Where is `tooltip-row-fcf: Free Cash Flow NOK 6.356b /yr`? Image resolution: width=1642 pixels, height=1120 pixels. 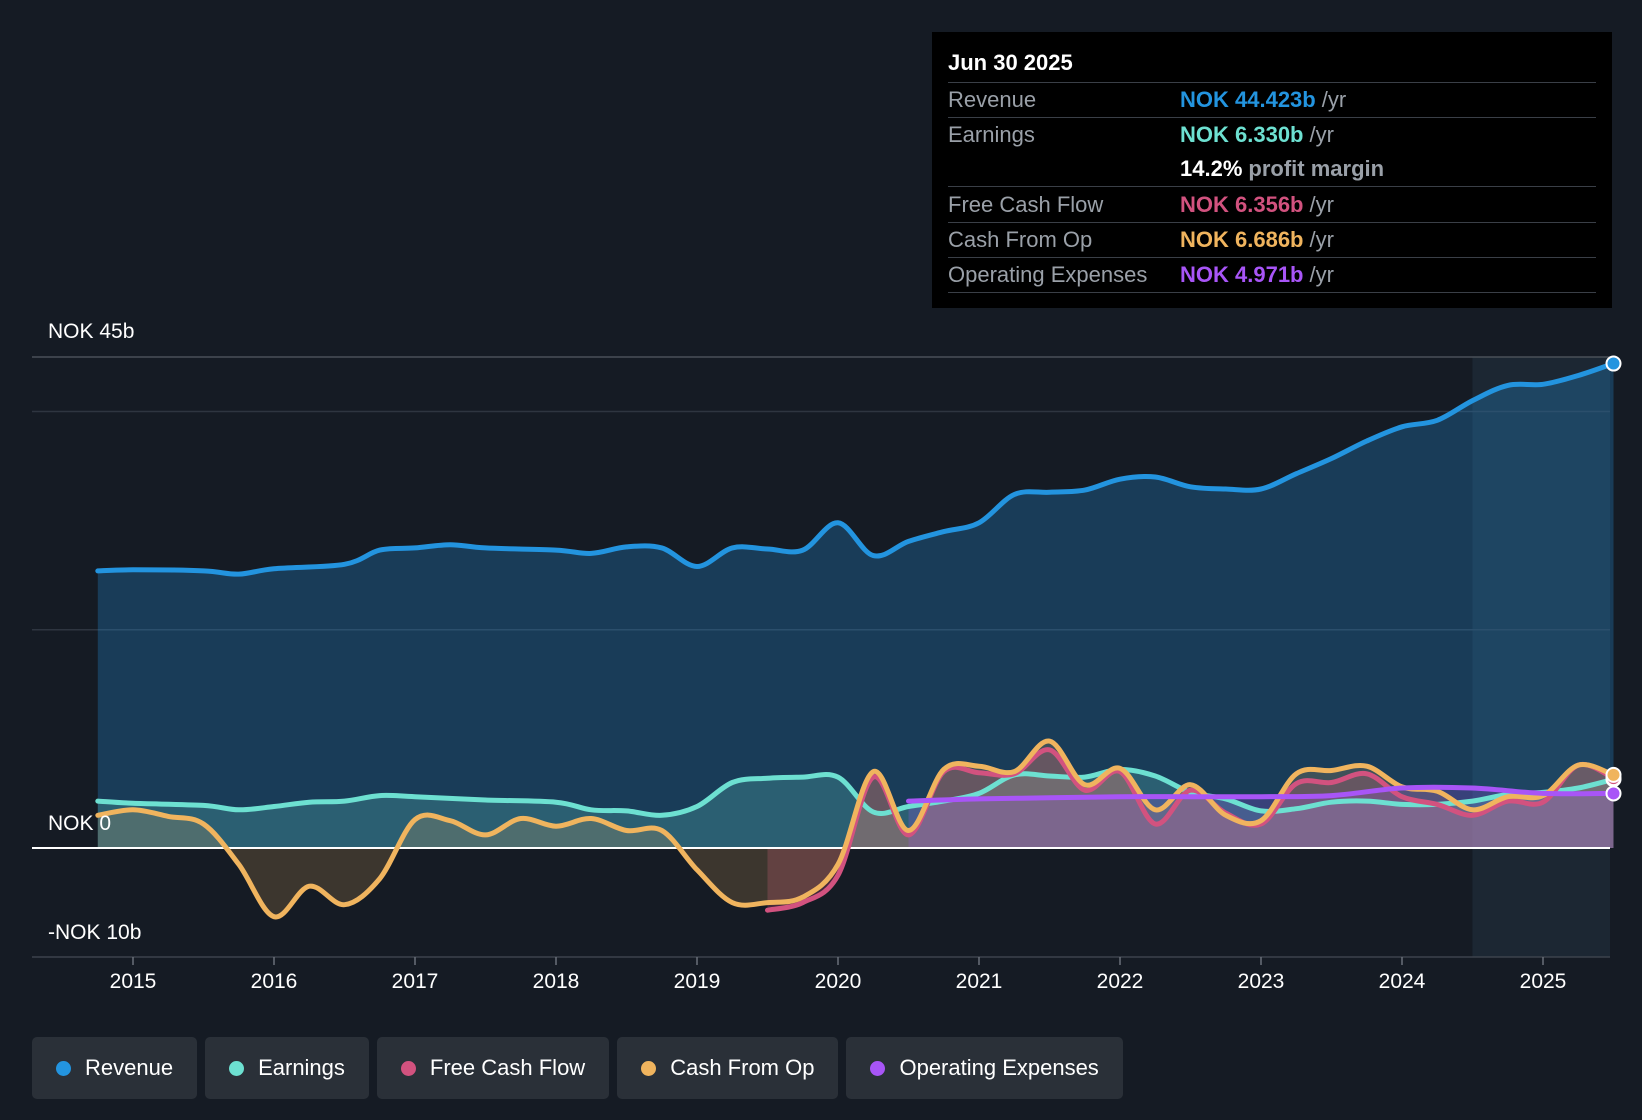 tooltip-row-fcf: Free Cash Flow NOK 6.356b /yr is located at coordinates (1272, 204).